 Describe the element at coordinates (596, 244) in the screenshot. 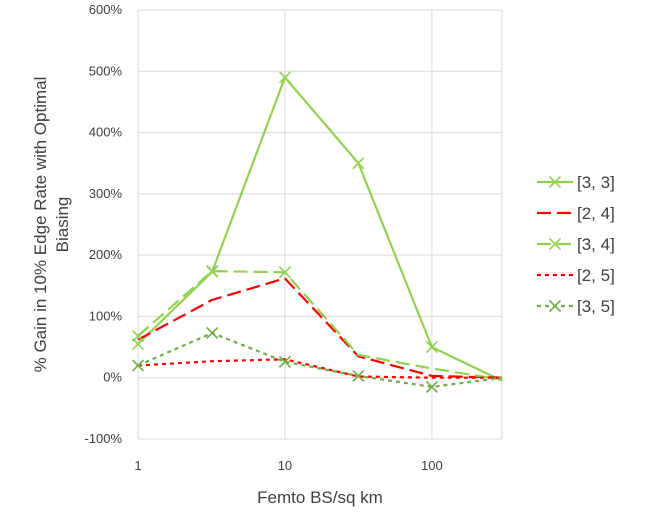

I see `legend-label: [3, 4]` at that location.